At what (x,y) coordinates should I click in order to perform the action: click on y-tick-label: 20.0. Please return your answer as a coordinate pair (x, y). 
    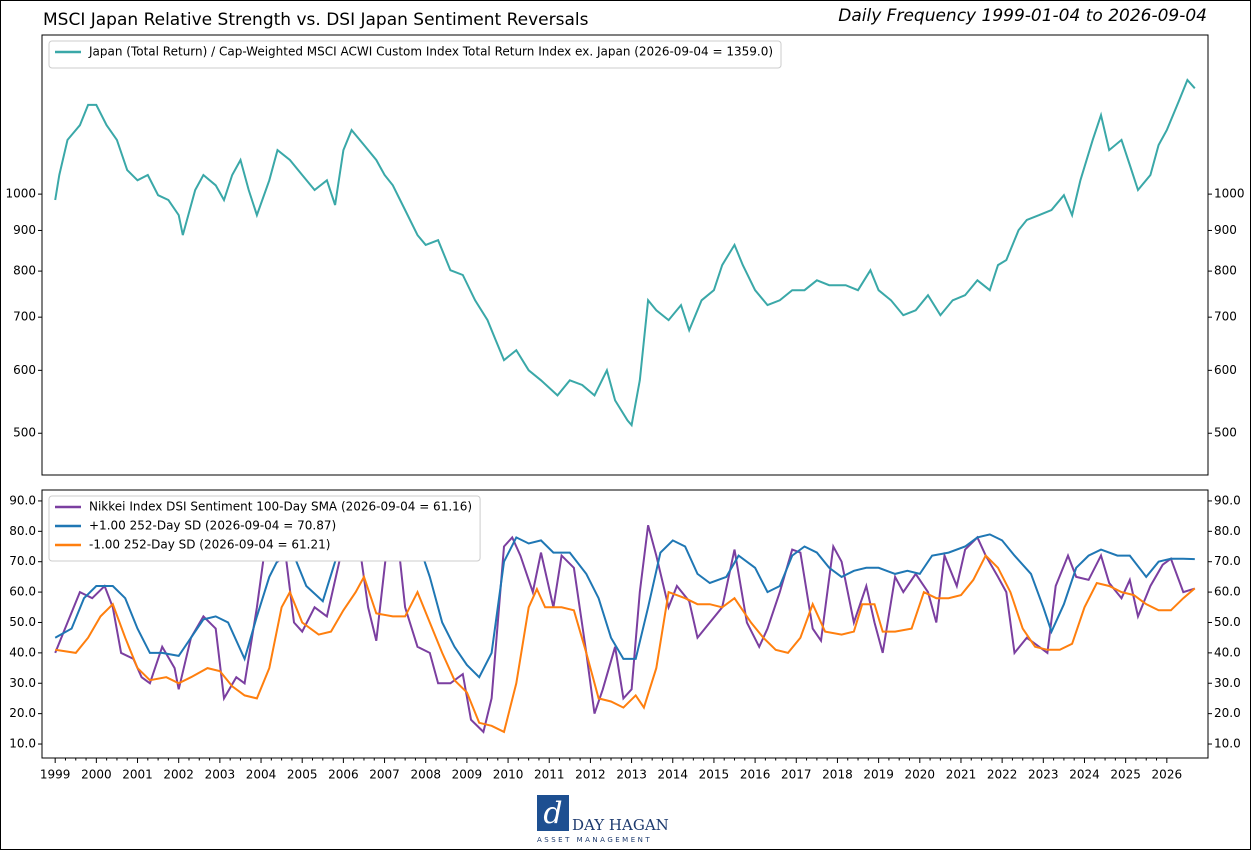
    Looking at the image, I should click on (22, 713).